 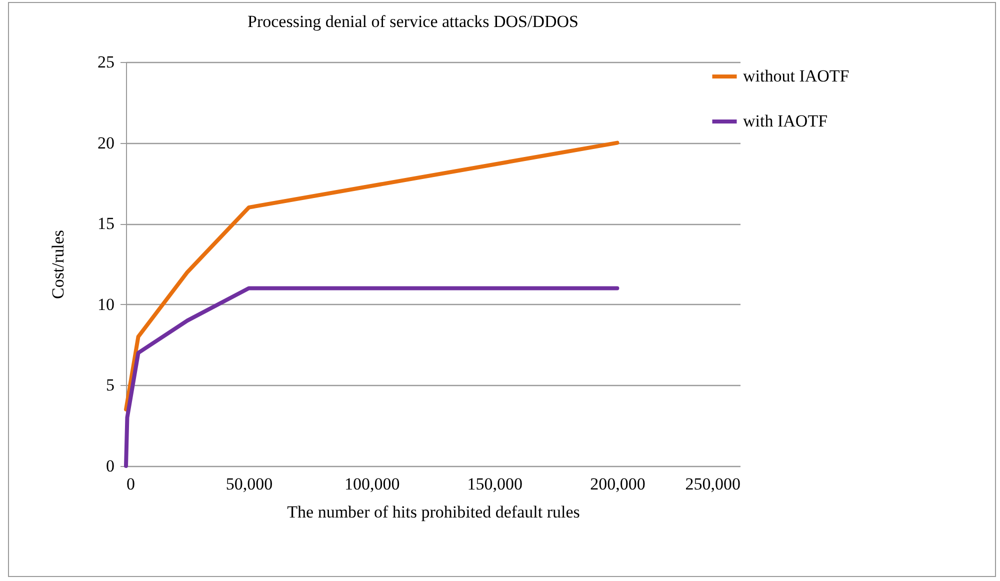 I want to click on y-tick-label: 25, so click(x=106, y=62).